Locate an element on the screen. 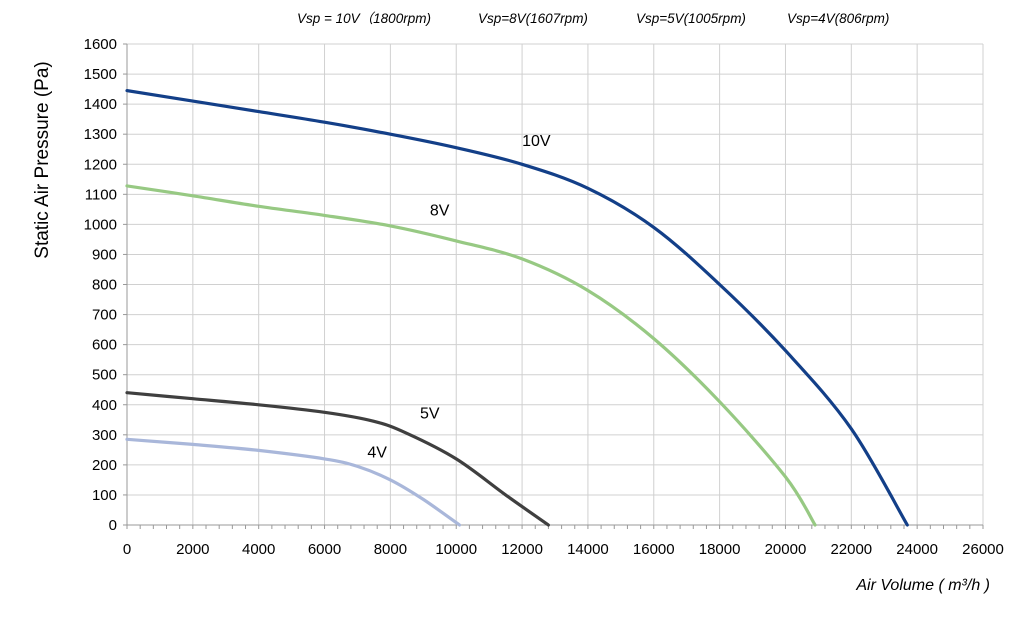 The image size is (1024, 621). x-tick-label: 16000 is located at coordinates (654, 549).